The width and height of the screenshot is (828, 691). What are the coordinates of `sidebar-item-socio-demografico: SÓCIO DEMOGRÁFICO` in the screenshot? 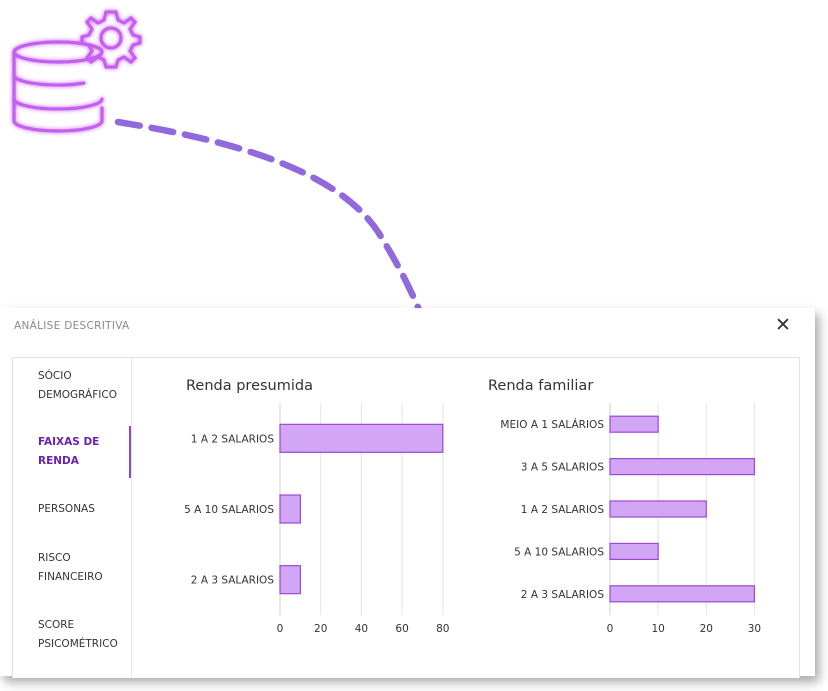 It's located at (82, 385).